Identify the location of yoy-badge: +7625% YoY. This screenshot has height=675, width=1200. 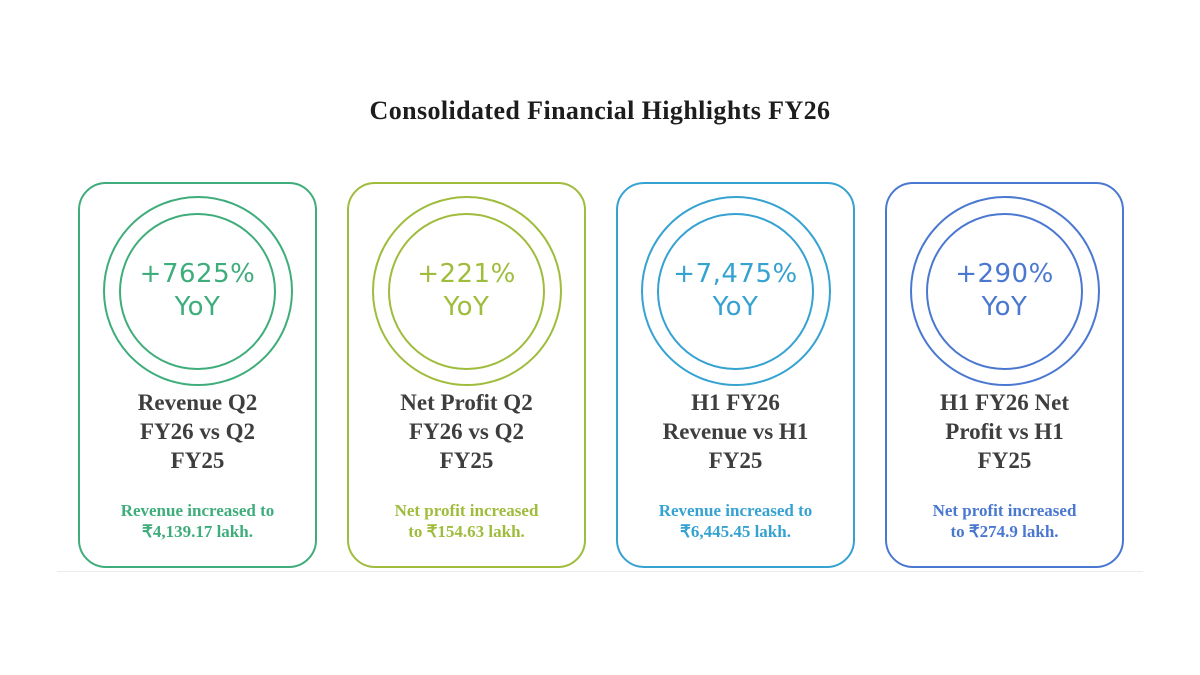
(198, 291).